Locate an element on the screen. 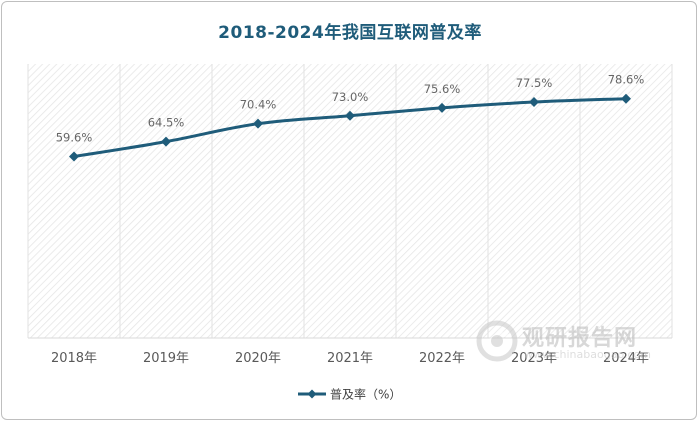  x-tick-label: 2019年 is located at coordinates (166, 358).